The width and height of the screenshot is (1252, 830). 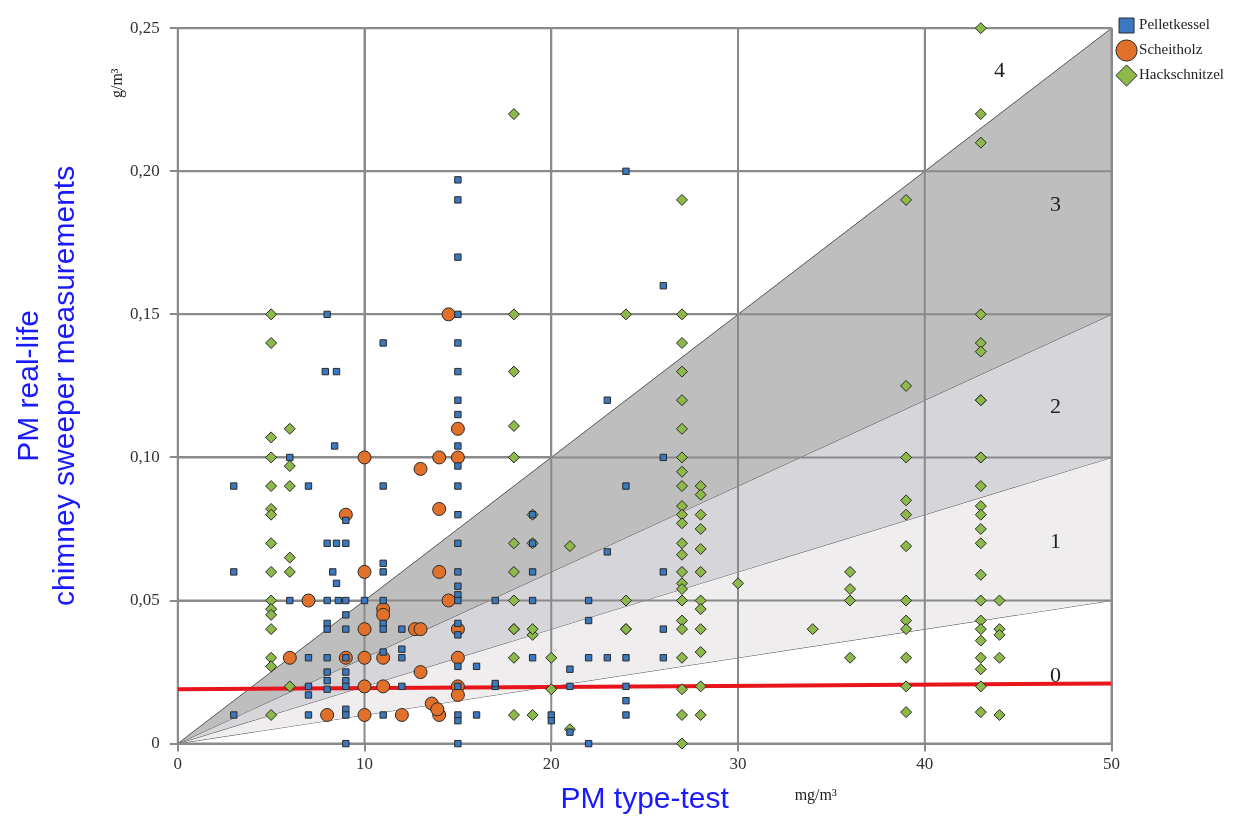 I want to click on y-tick-label: 0,10, so click(x=145, y=456).